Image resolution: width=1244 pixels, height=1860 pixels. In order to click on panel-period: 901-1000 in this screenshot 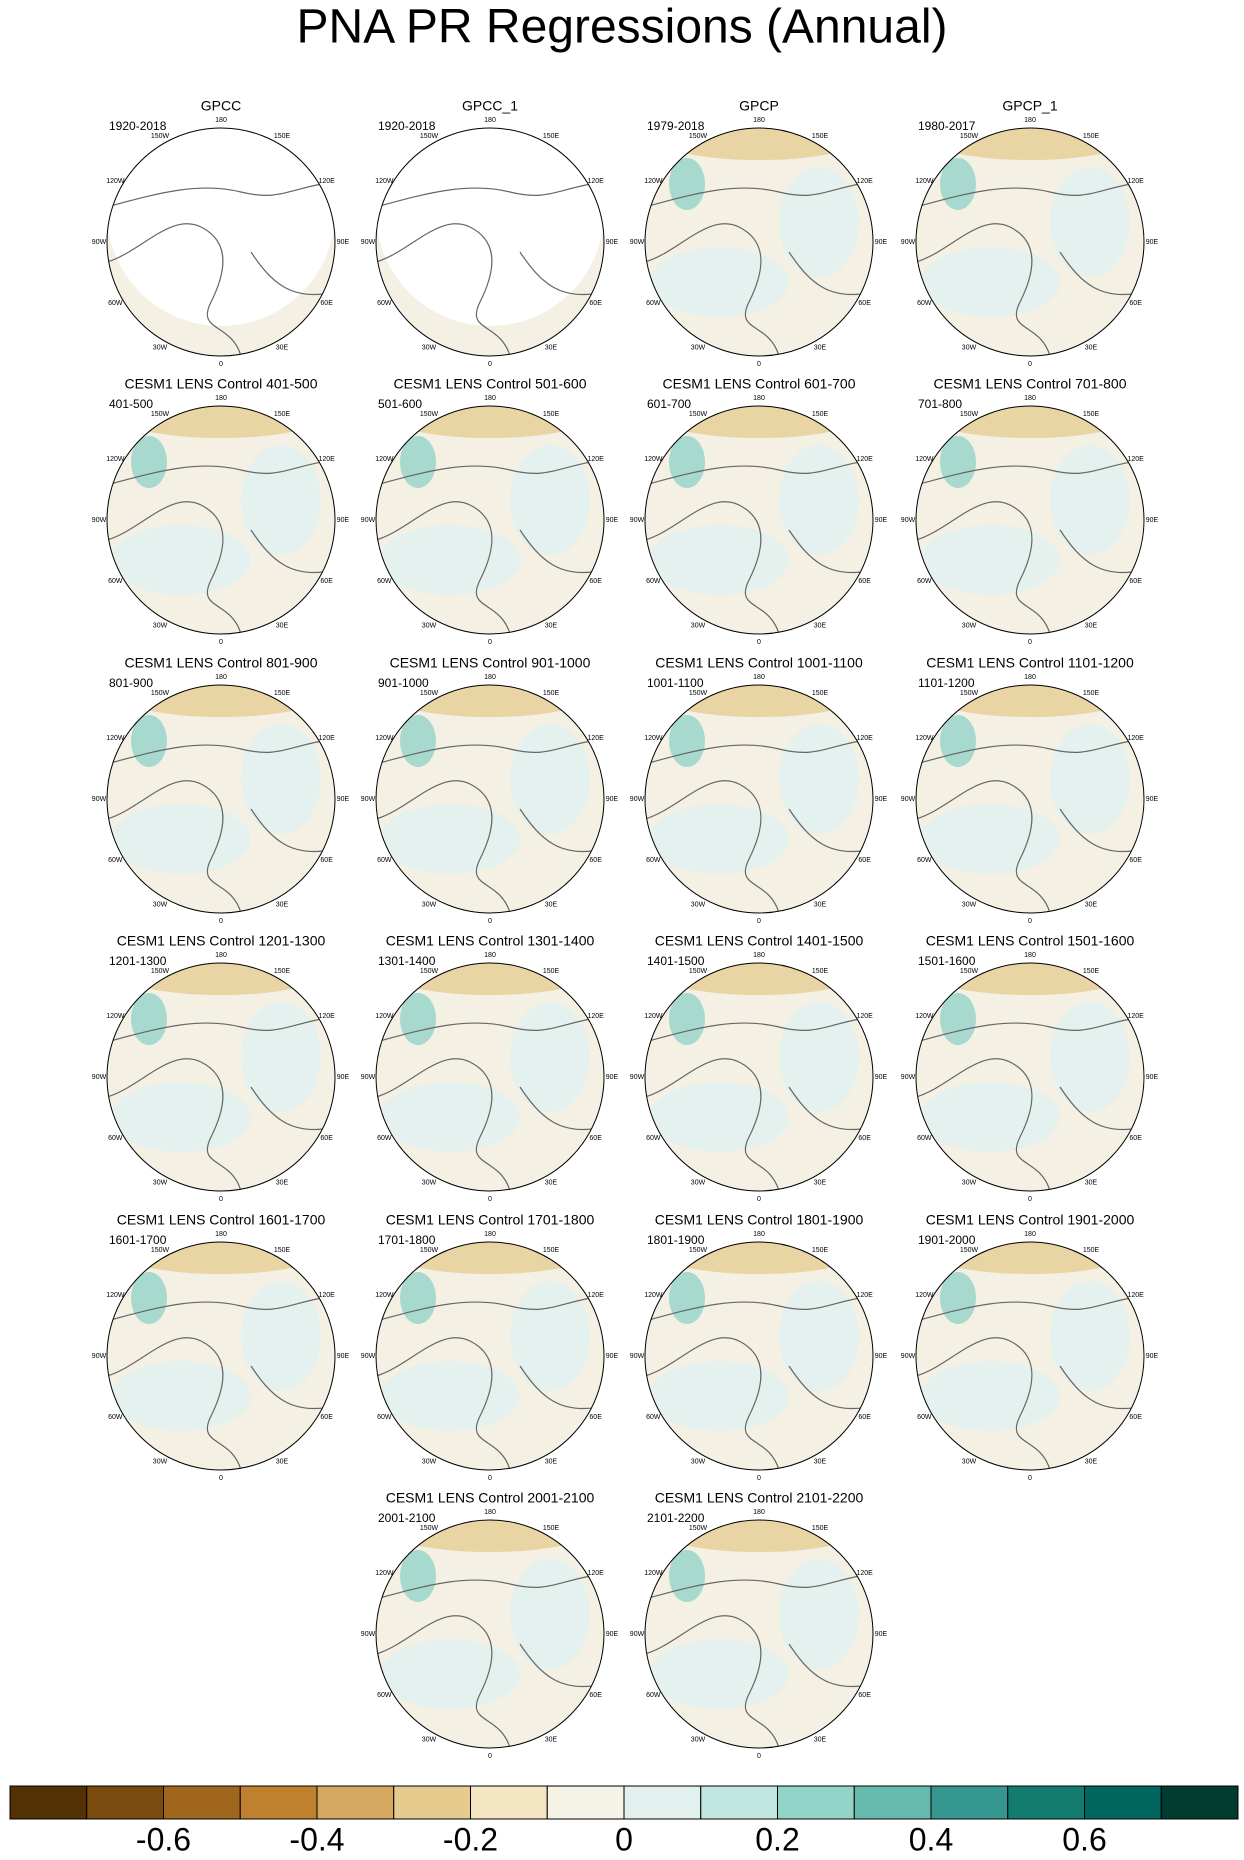, I will do `click(403, 683)`.